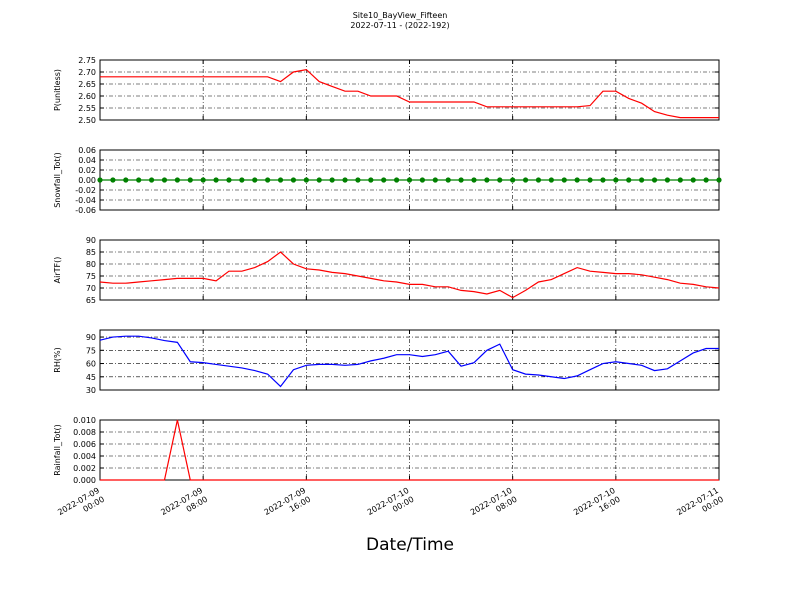  What do you see at coordinates (57, 450) in the screenshot?
I see `y-axis-label: Rainfall_Tot()` at bounding box center [57, 450].